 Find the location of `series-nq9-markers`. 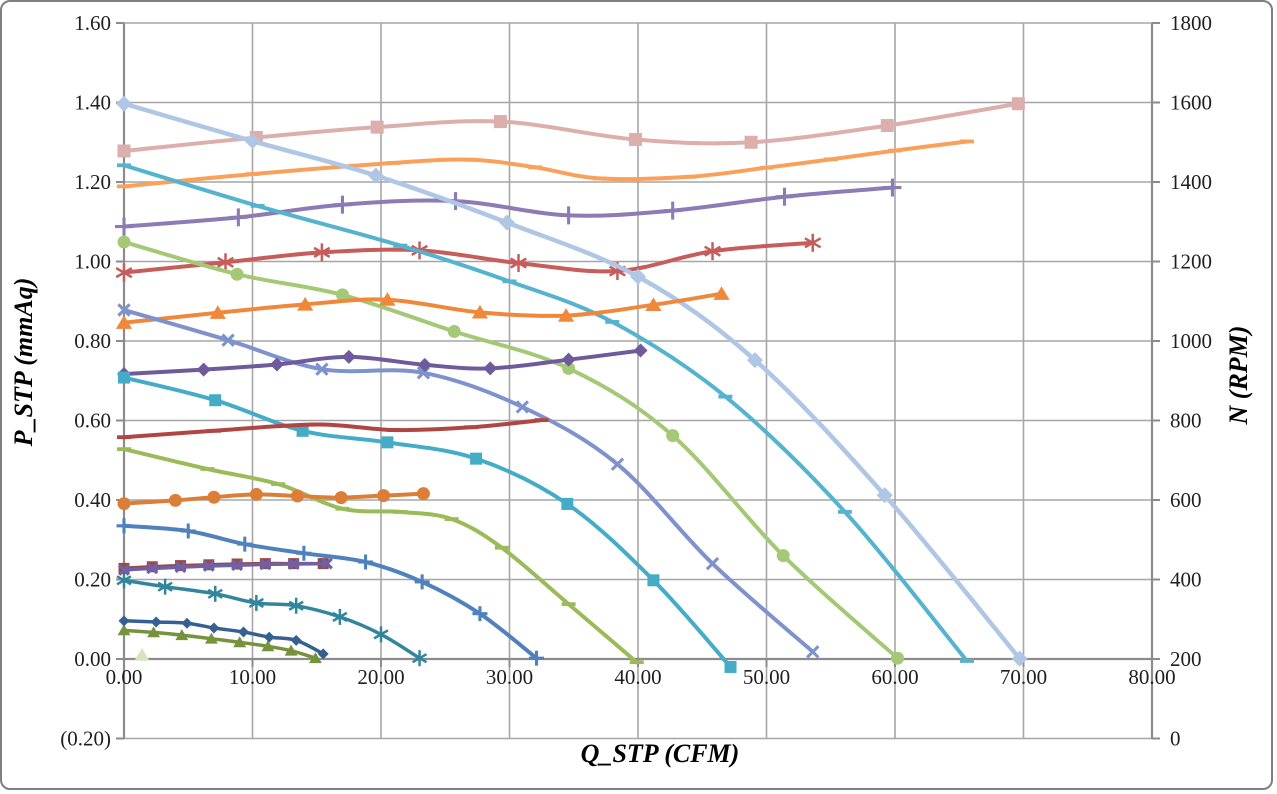

series-nq9-markers is located at coordinates (545, 164).